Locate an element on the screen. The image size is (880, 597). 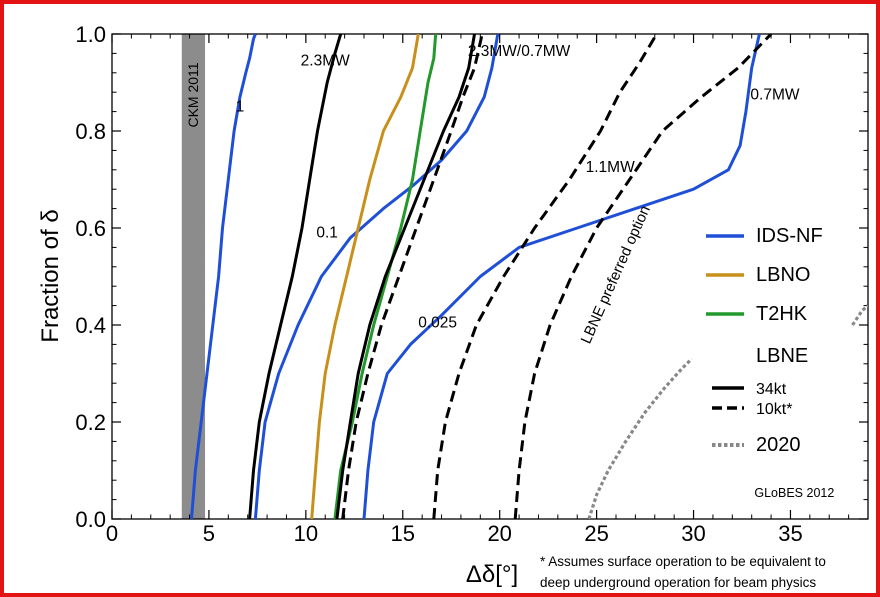
series-line-lbne-34kt-2-3mw-0-7mw is located at coordinates (405, 276).